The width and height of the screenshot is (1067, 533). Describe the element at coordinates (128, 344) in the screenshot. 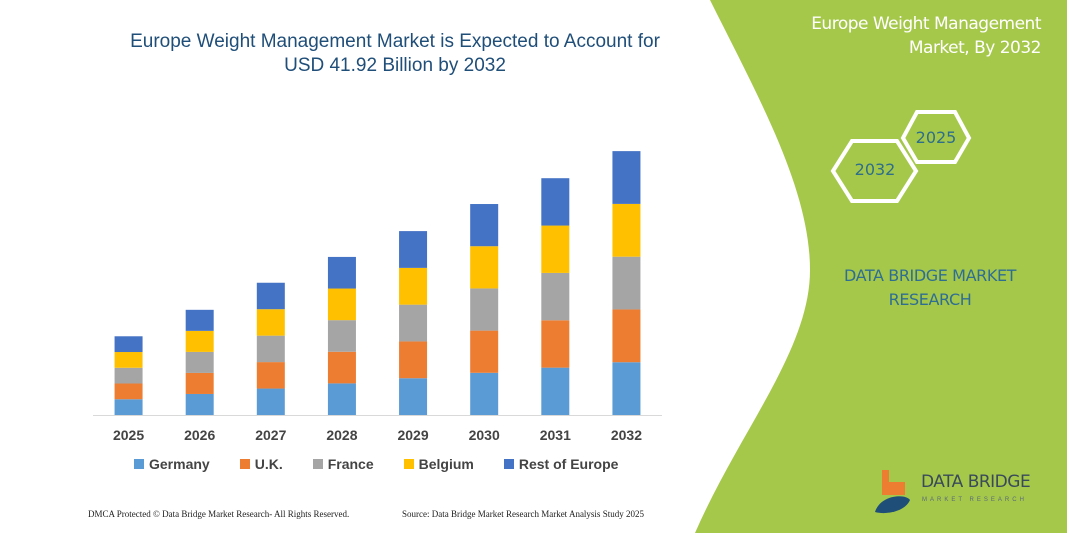

I see `bar-segment-2025-rest-of-europe` at that location.